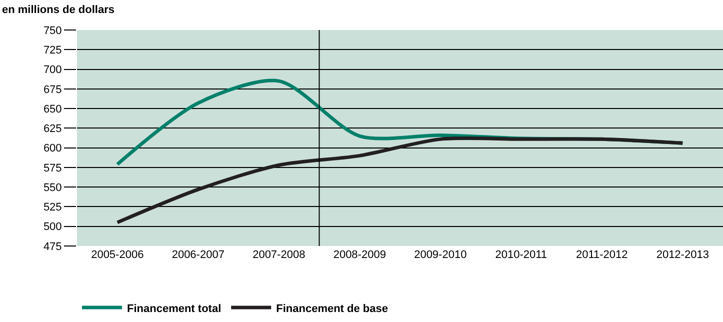 This screenshot has width=723, height=322. What do you see at coordinates (359, 255) in the screenshot?
I see `x-tick-label: 2008-2009` at bounding box center [359, 255].